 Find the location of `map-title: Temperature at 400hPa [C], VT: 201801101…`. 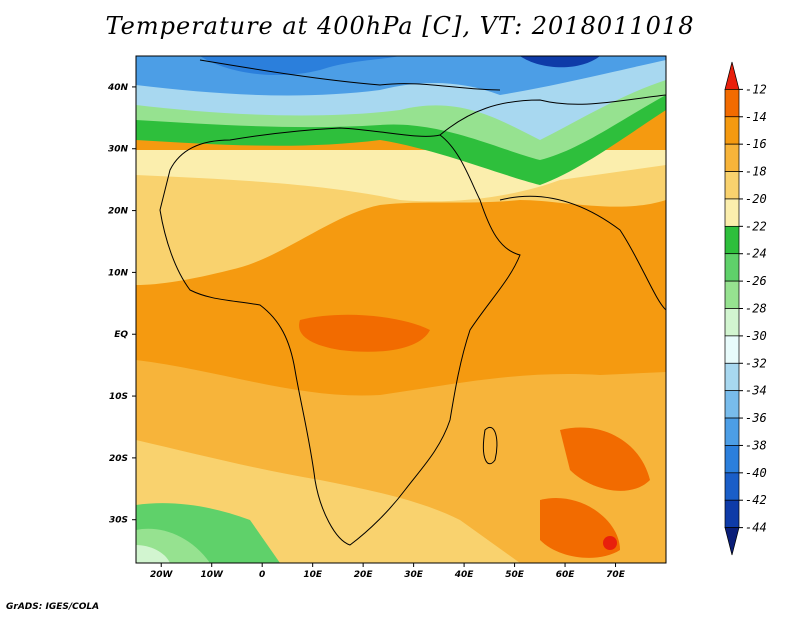

map-title: Temperature at 400hPa [C], VT: 201801101… is located at coordinates (400, 26).